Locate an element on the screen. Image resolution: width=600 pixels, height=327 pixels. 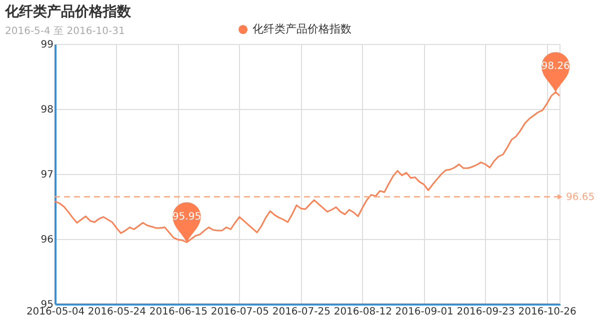
x-tick-label: 2016-09-23 is located at coordinates (485, 312).